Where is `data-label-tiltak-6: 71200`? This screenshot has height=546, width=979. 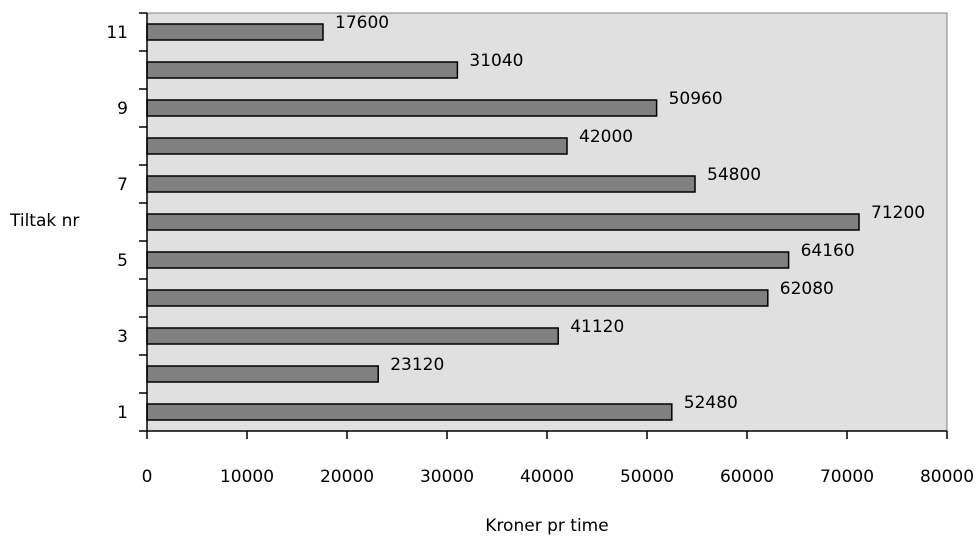
data-label-tiltak-6: 71200 is located at coordinates (898, 213).